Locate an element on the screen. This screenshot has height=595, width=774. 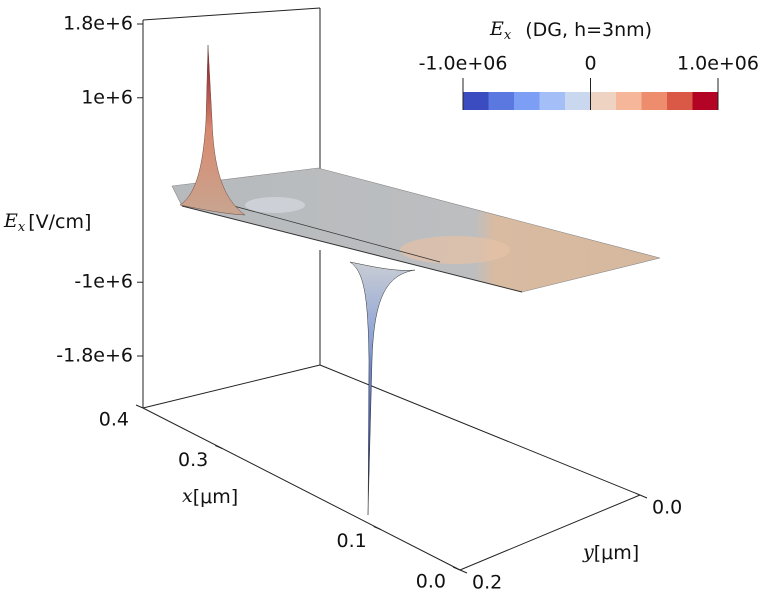
colorbar-title-symbol: E is located at coordinates (496, 29).